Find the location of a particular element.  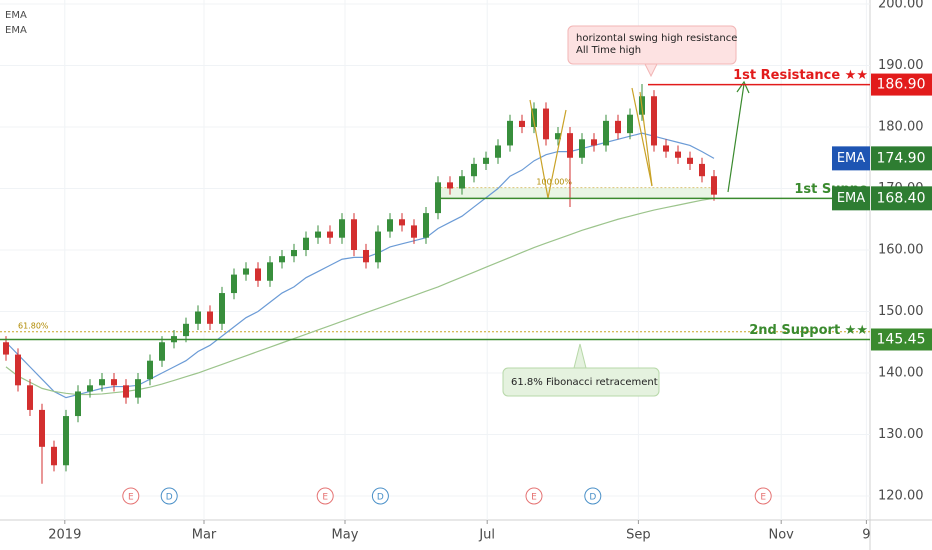

x-tick-label: Jul is located at coordinates (486, 535).